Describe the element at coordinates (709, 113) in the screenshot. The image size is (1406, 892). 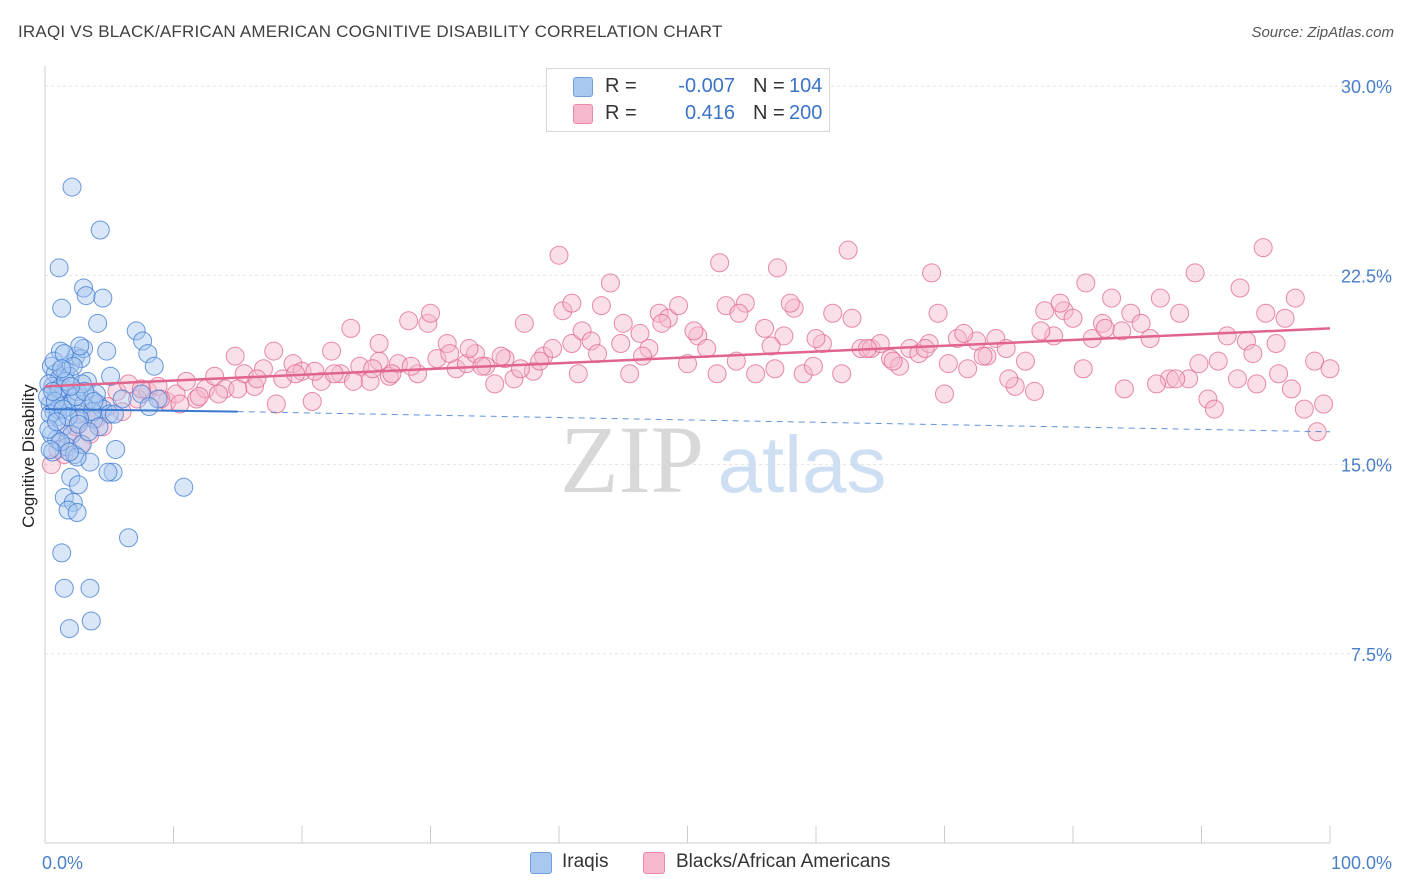
I see `legend-r-value: 0.416` at that location.